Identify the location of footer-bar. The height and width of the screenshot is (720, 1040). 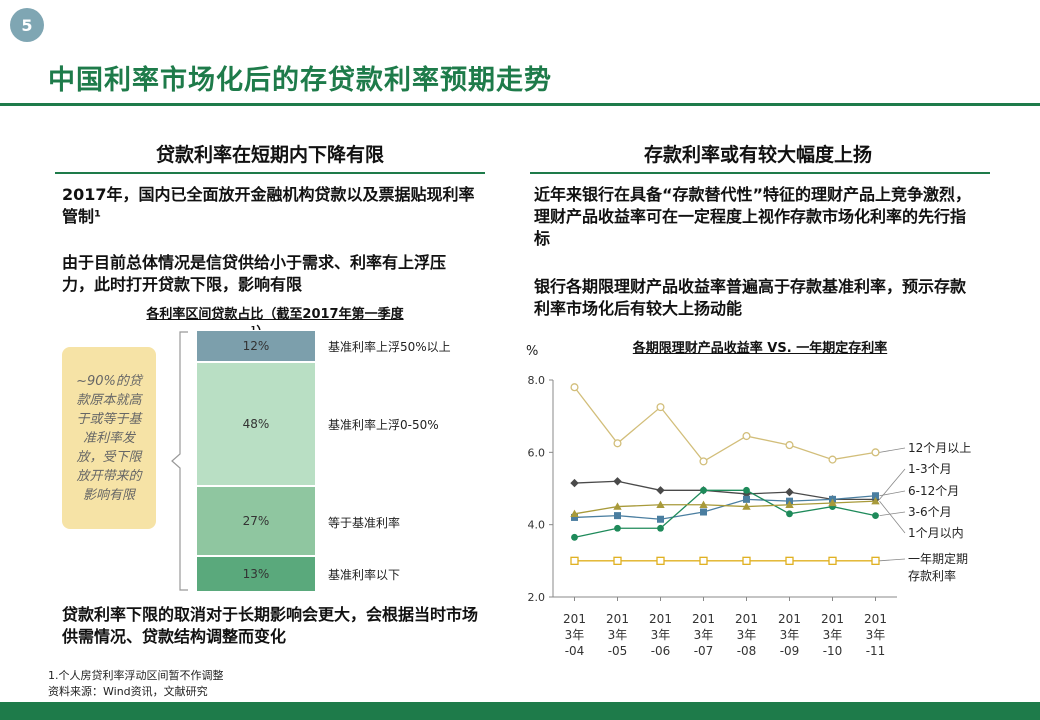
(520, 711).